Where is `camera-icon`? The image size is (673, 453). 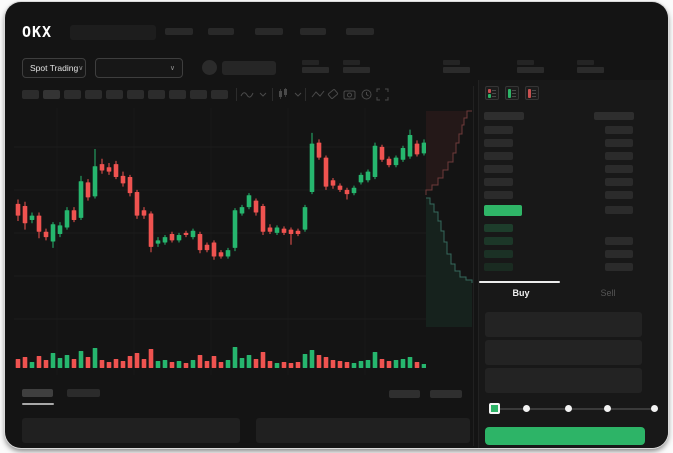
camera-icon is located at coordinates (349, 94).